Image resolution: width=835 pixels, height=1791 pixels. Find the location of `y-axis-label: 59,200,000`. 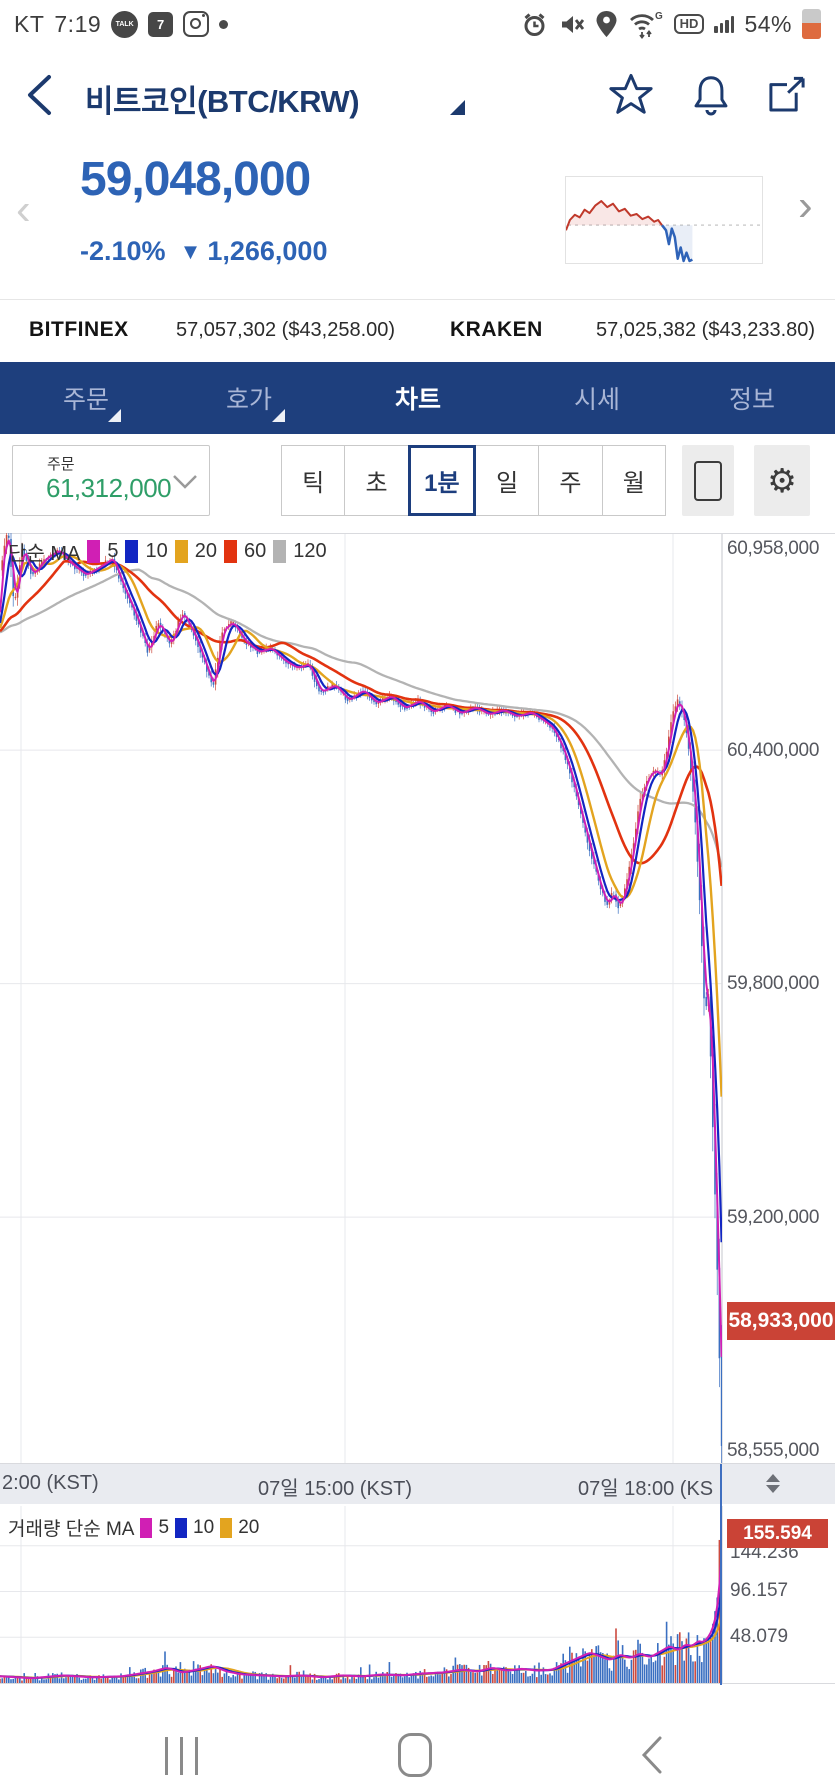

y-axis-label: 59,200,000 is located at coordinates (773, 1217).